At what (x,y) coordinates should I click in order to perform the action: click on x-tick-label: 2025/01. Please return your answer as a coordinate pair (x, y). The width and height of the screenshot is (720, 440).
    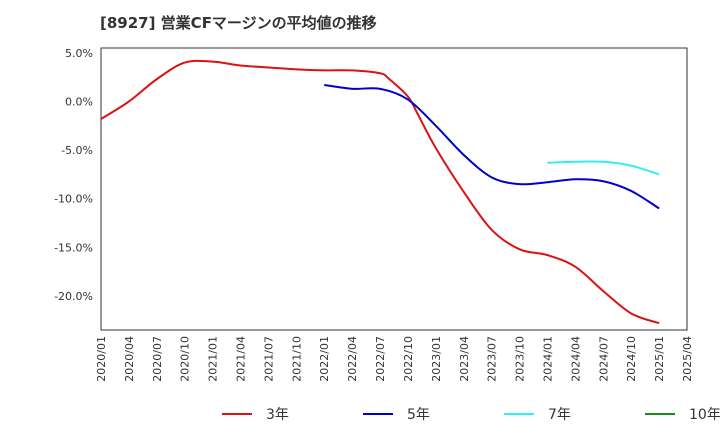
    Looking at the image, I should click on (659, 359).